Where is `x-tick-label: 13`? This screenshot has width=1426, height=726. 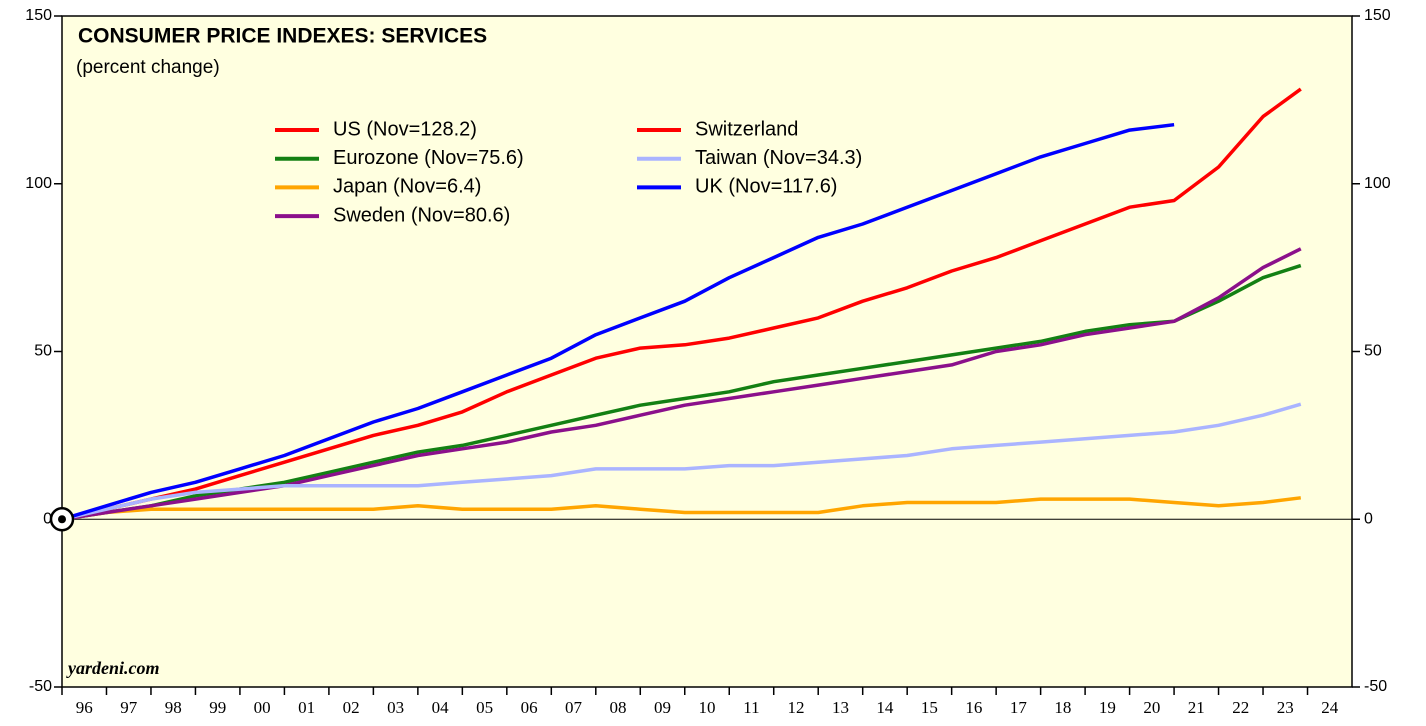 x-tick-label: 13 is located at coordinates (840, 707).